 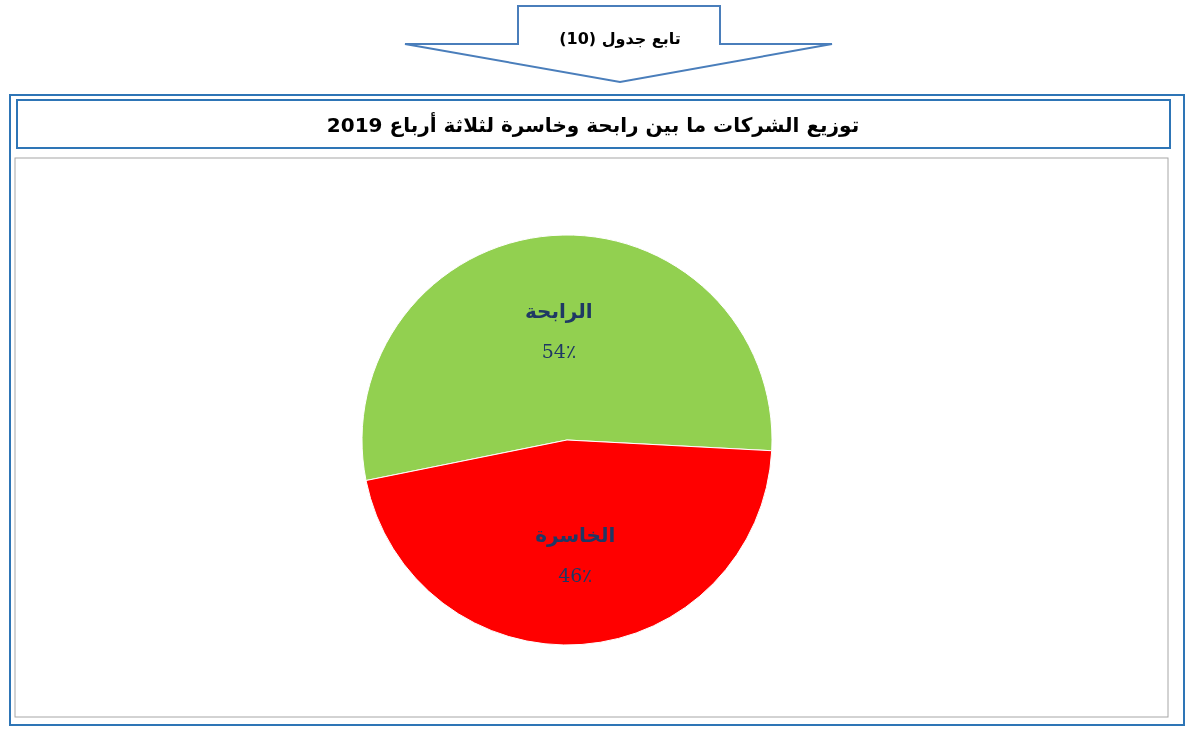 What do you see at coordinates (593, 124) in the screenshot?
I see `chart-title: توزيع الشركات ما بين رابحة وخاسرة لثلاثة أرباع 2019` at bounding box center [593, 124].